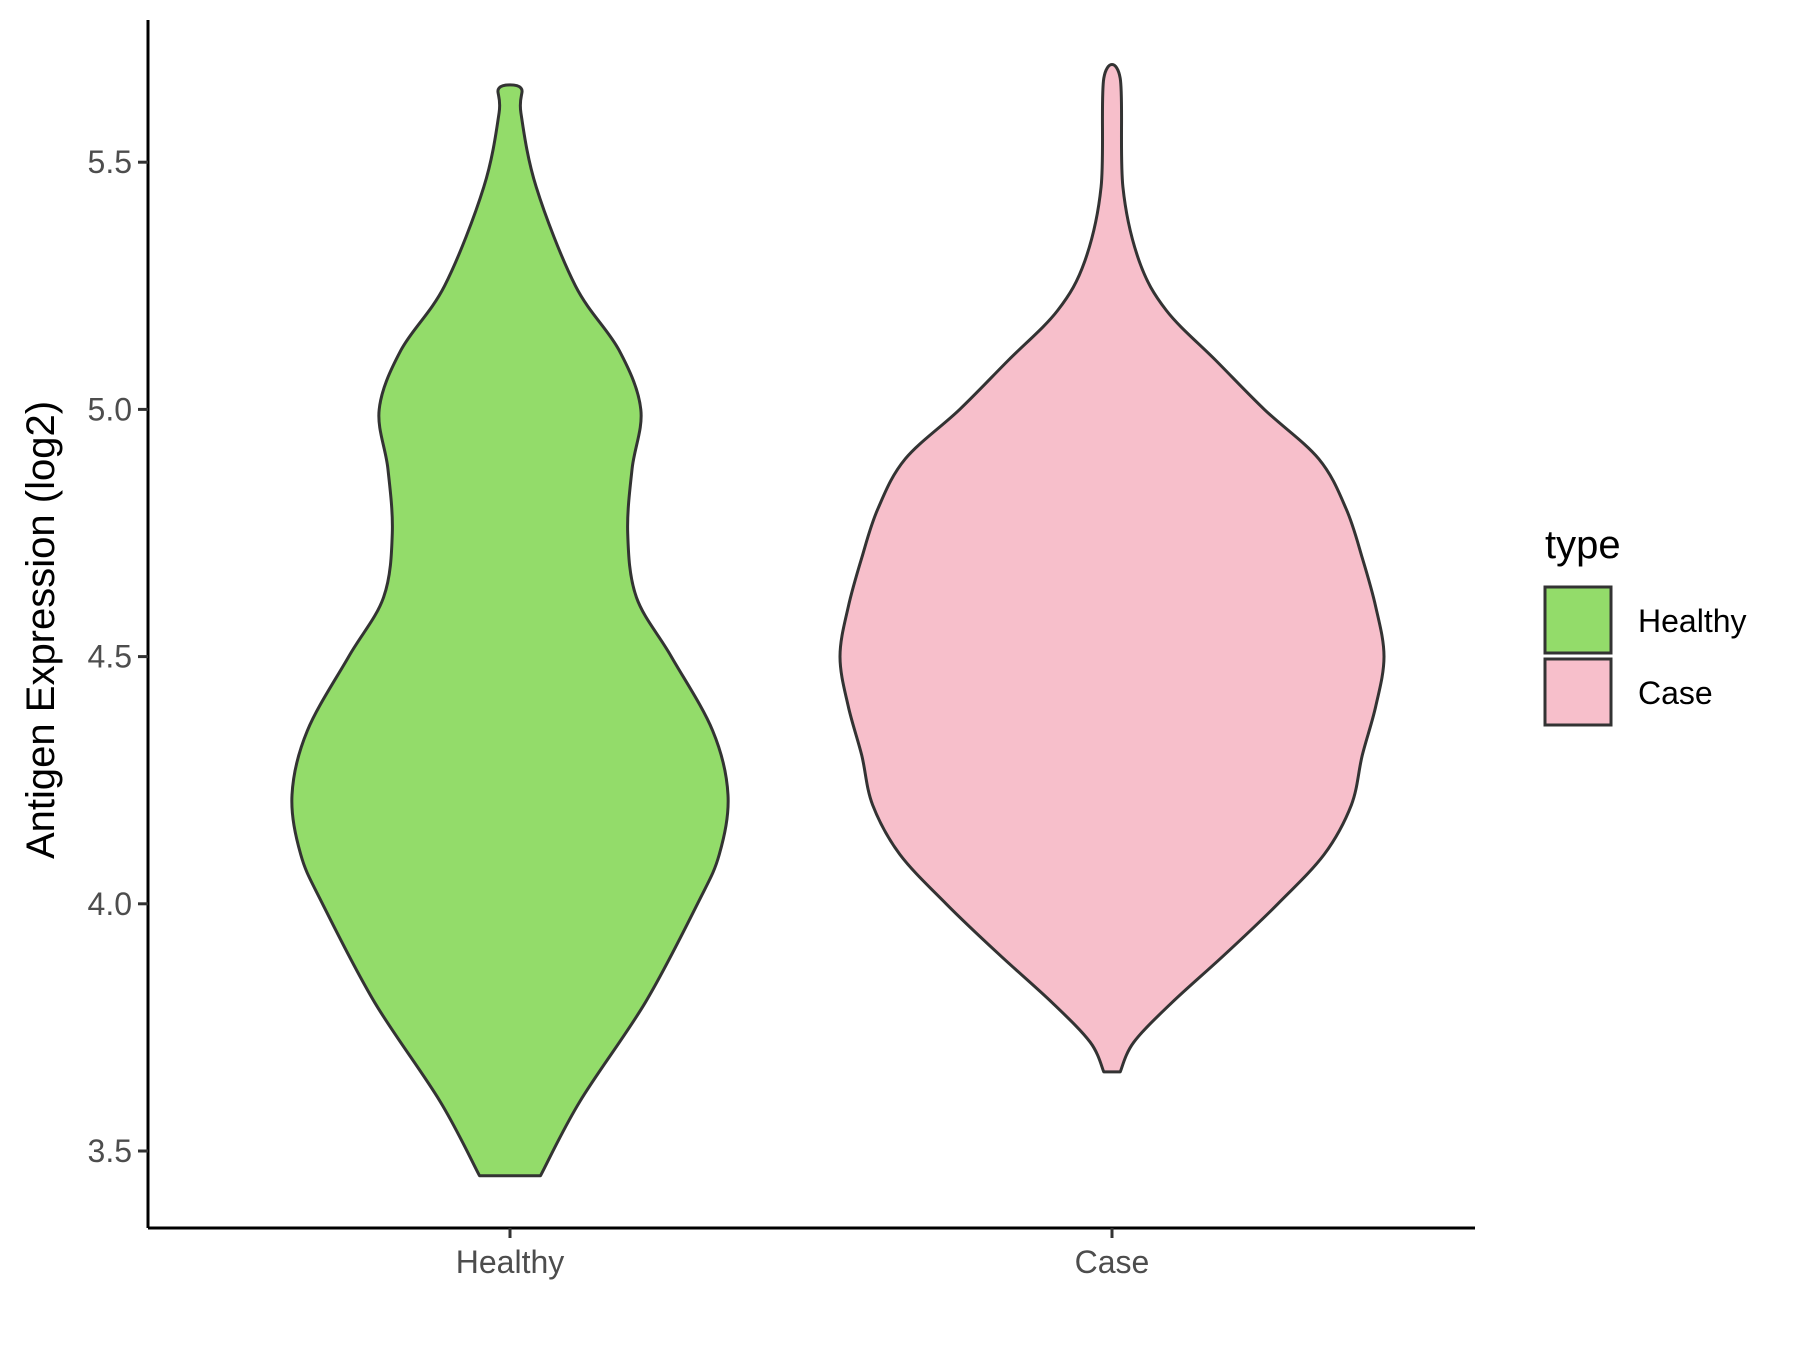 This screenshot has height=1350, width=1800. What do you see at coordinates (1578, 692) in the screenshot?
I see `legend-key-case` at bounding box center [1578, 692].